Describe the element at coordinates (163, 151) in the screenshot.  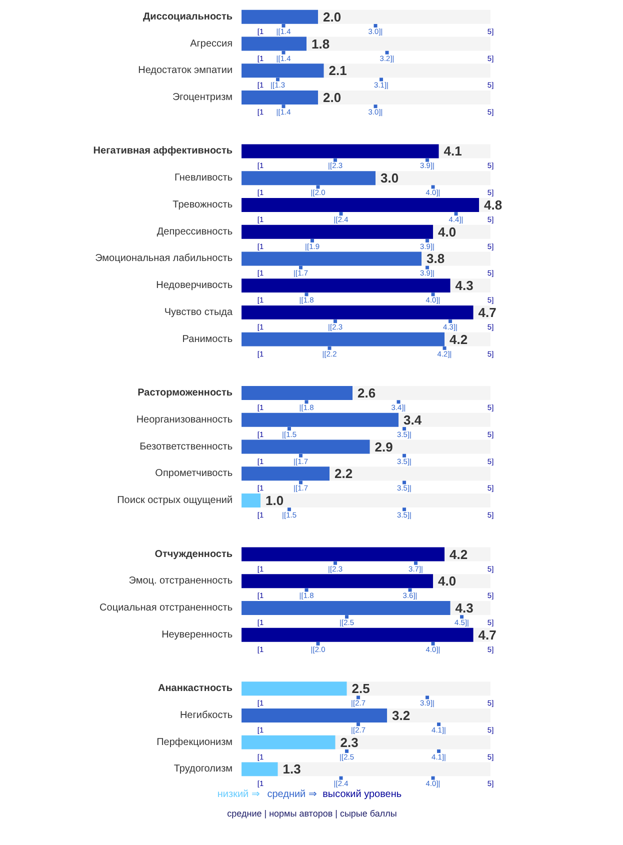
I see `y-tick-label: Негативная аффективность` at that location.